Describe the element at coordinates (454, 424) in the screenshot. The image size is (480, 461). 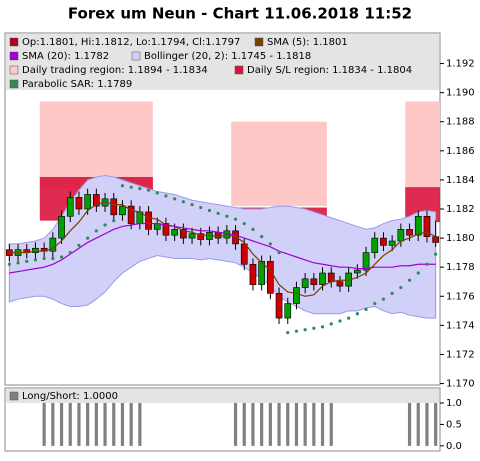
I see `y-tick-label: 0.5` at that location.